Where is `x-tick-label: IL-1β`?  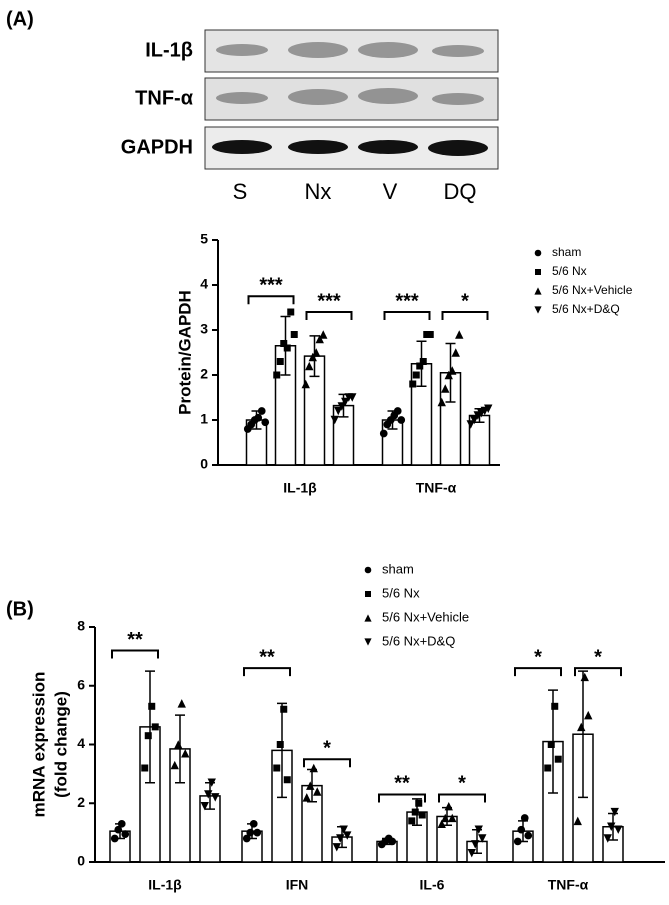 x-tick-label: IL-1β is located at coordinates (165, 885).